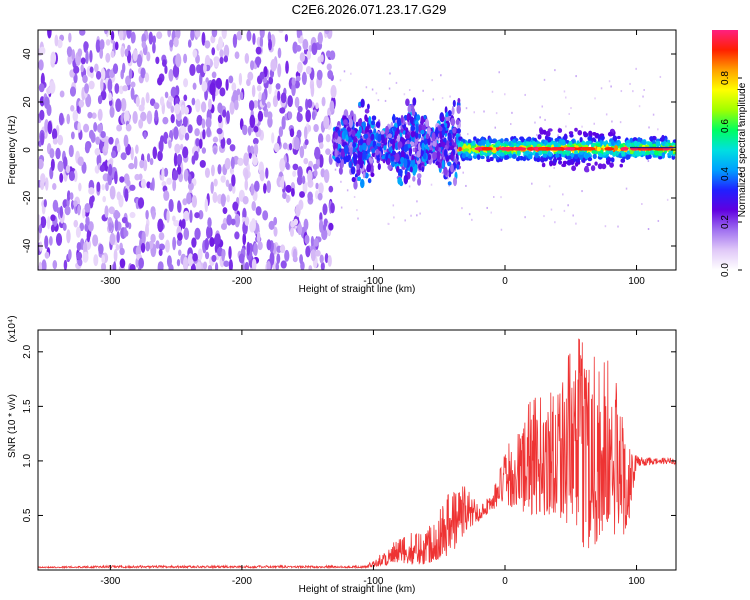 This screenshot has height=600, width=750. Describe the element at coordinates (12, 150) in the screenshot. I see `spectrogram-y-label: Frequency (Hz)` at that location.